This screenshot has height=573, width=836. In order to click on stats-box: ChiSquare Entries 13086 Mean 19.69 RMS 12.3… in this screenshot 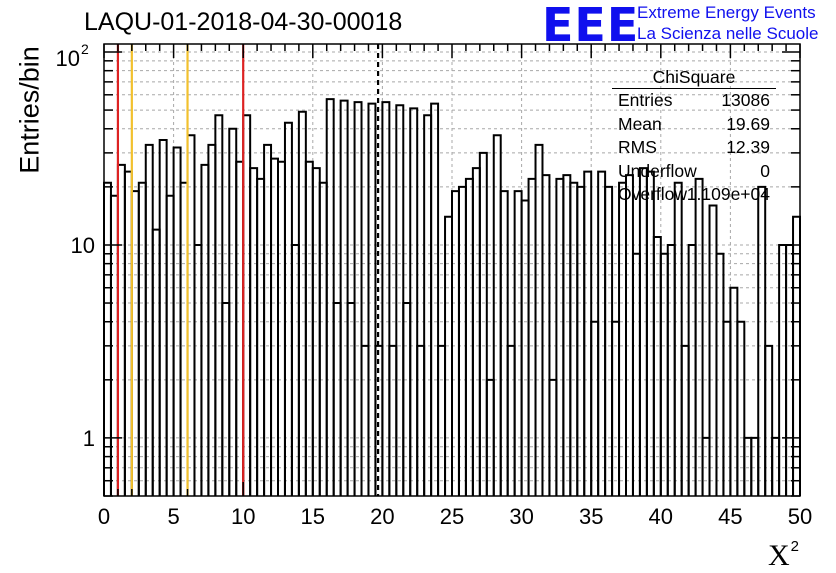, I will do `click(694, 136)`.